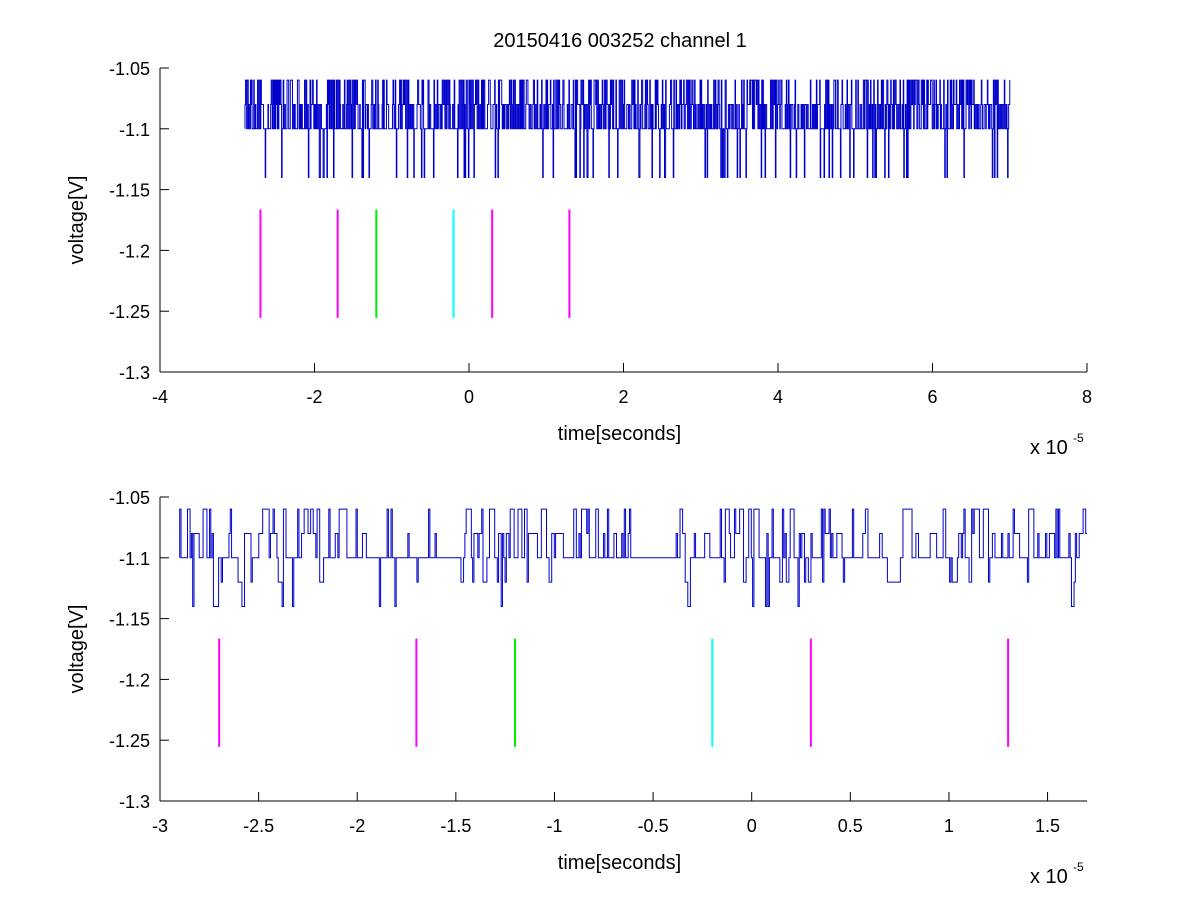 Image resolution: width=1200 pixels, height=901 pixels. What do you see at coordinates (1047, 826) in the screenshot?
I see `x-tick-label: 1.5` at bounding box center [1047, 826].